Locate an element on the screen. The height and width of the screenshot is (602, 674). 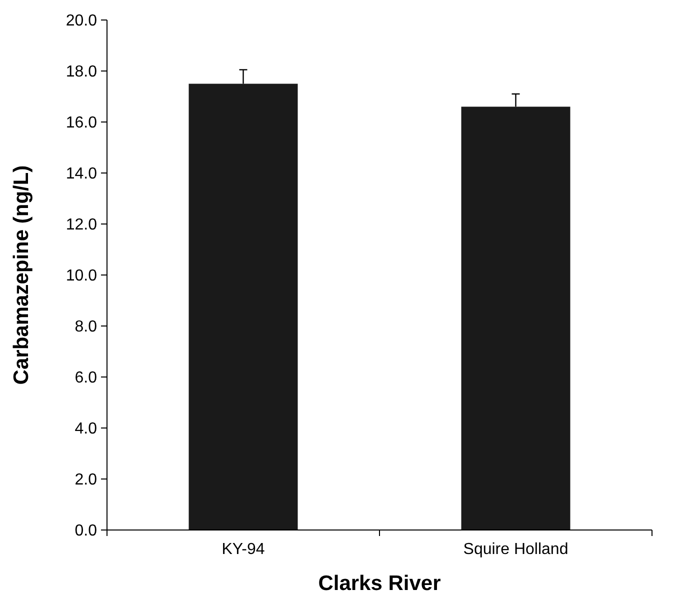
y-axis-title: Carbamazepine (ng/L) is located at coordinates (21, 275).